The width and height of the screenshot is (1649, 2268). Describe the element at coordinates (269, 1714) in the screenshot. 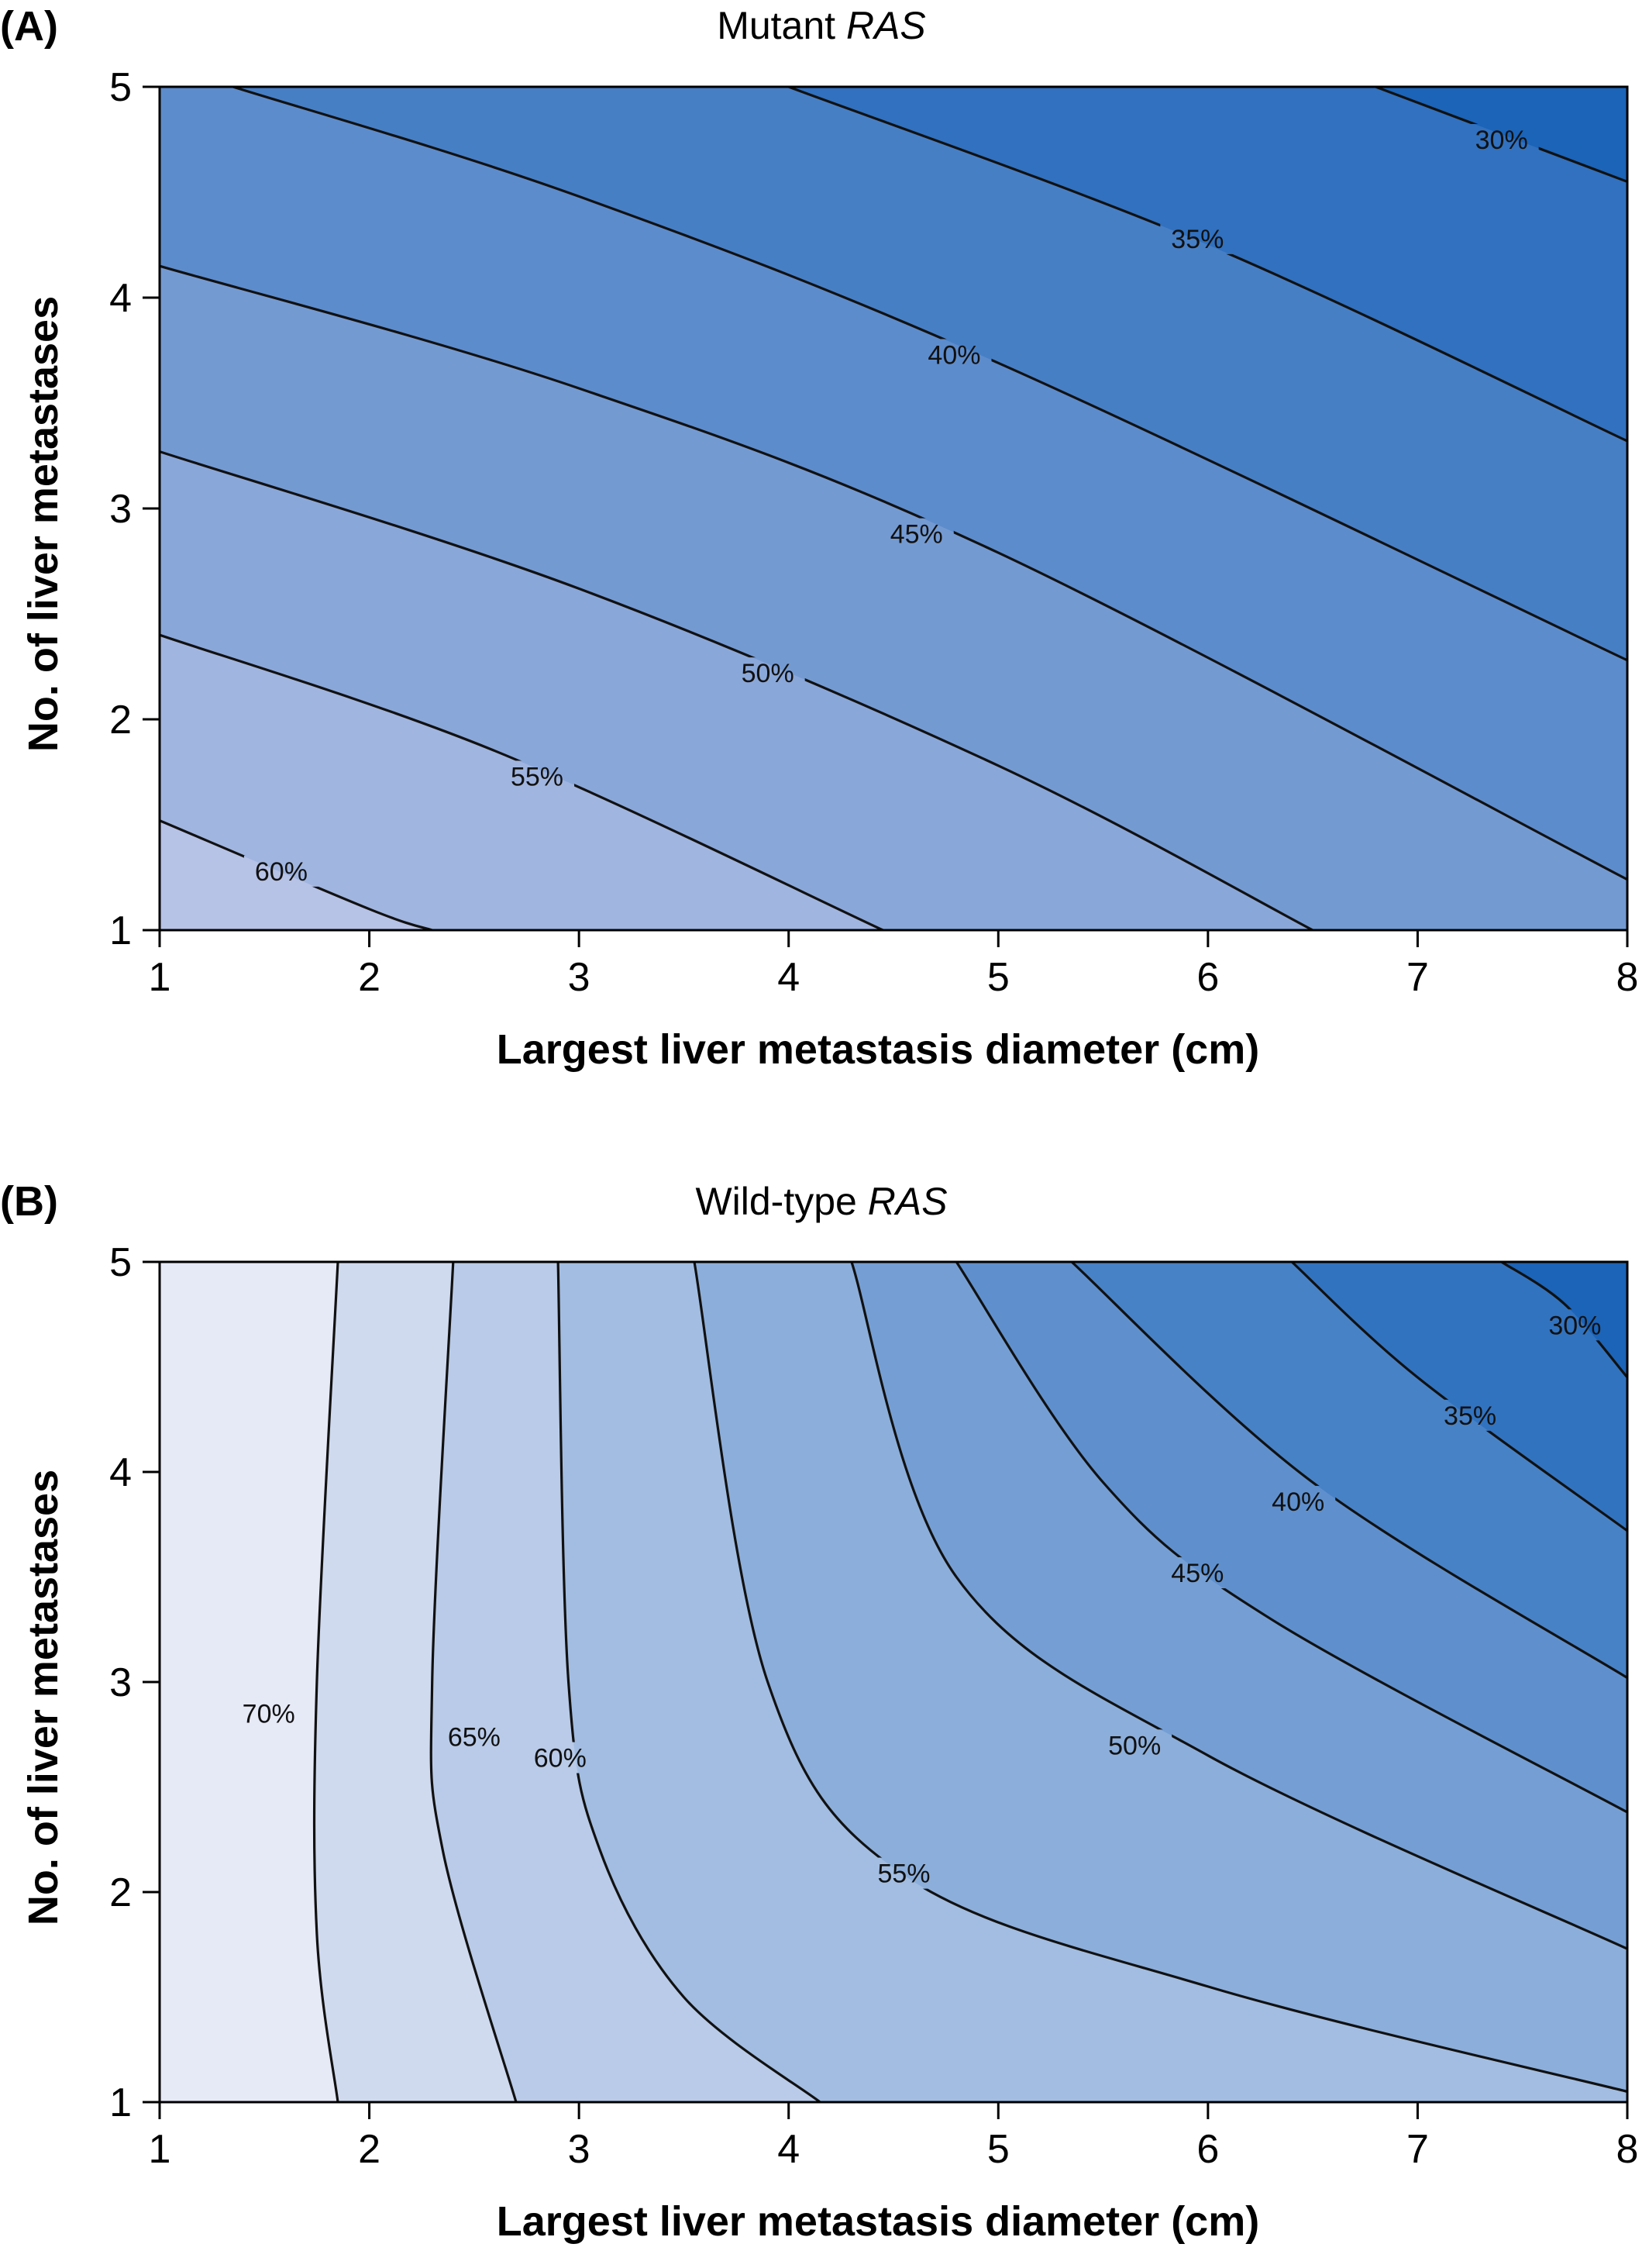

I see `contour-label-70: 70%` at that location.